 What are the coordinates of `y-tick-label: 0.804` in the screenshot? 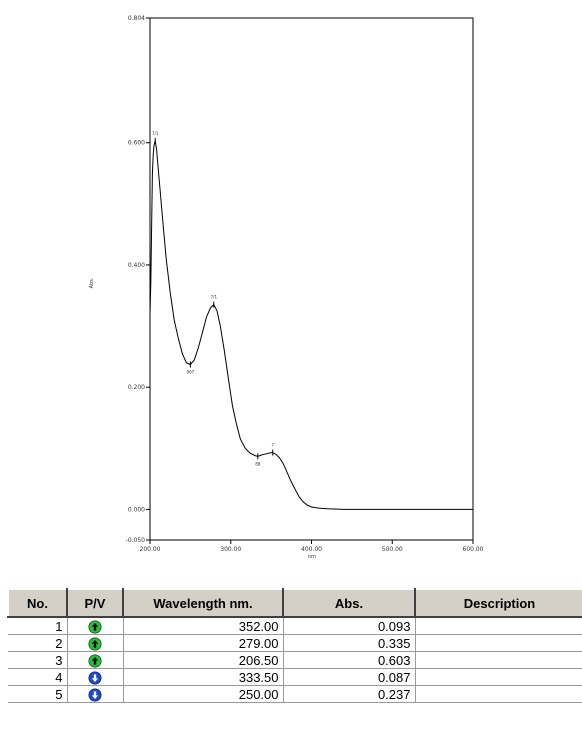 It's located at (136, 18).